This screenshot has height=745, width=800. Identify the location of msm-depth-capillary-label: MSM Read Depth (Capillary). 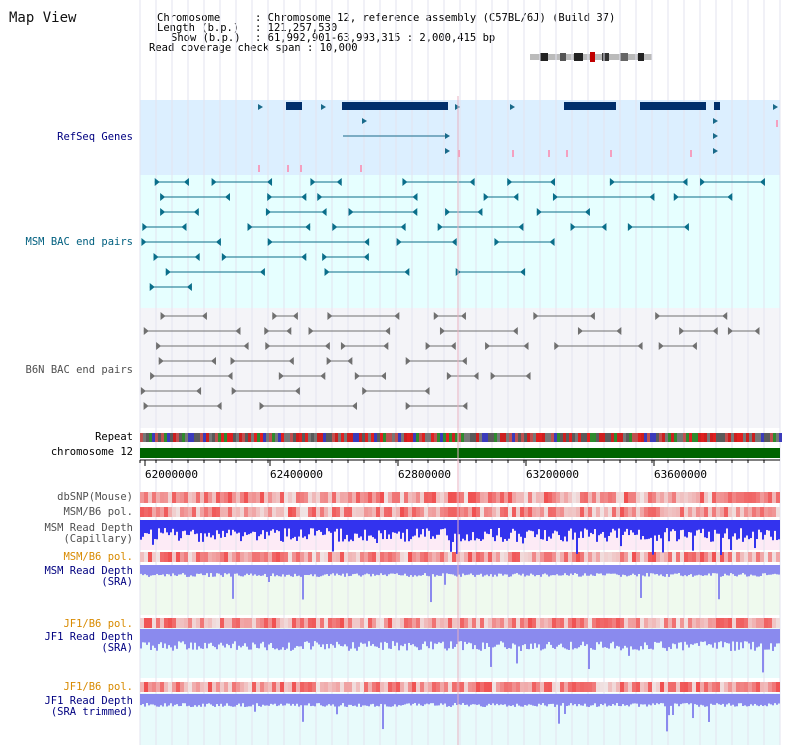
(88, 533).